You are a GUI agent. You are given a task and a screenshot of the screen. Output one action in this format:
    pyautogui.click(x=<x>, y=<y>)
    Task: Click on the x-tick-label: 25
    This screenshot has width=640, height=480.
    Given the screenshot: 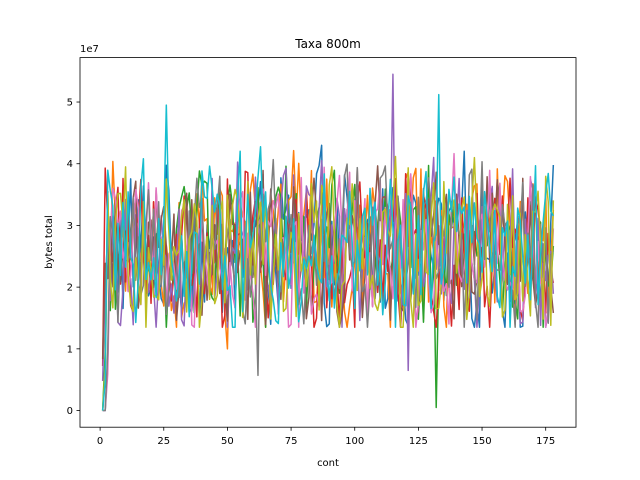 What is the action you would take?
    pyautogui.click(x=163, y=441)
    